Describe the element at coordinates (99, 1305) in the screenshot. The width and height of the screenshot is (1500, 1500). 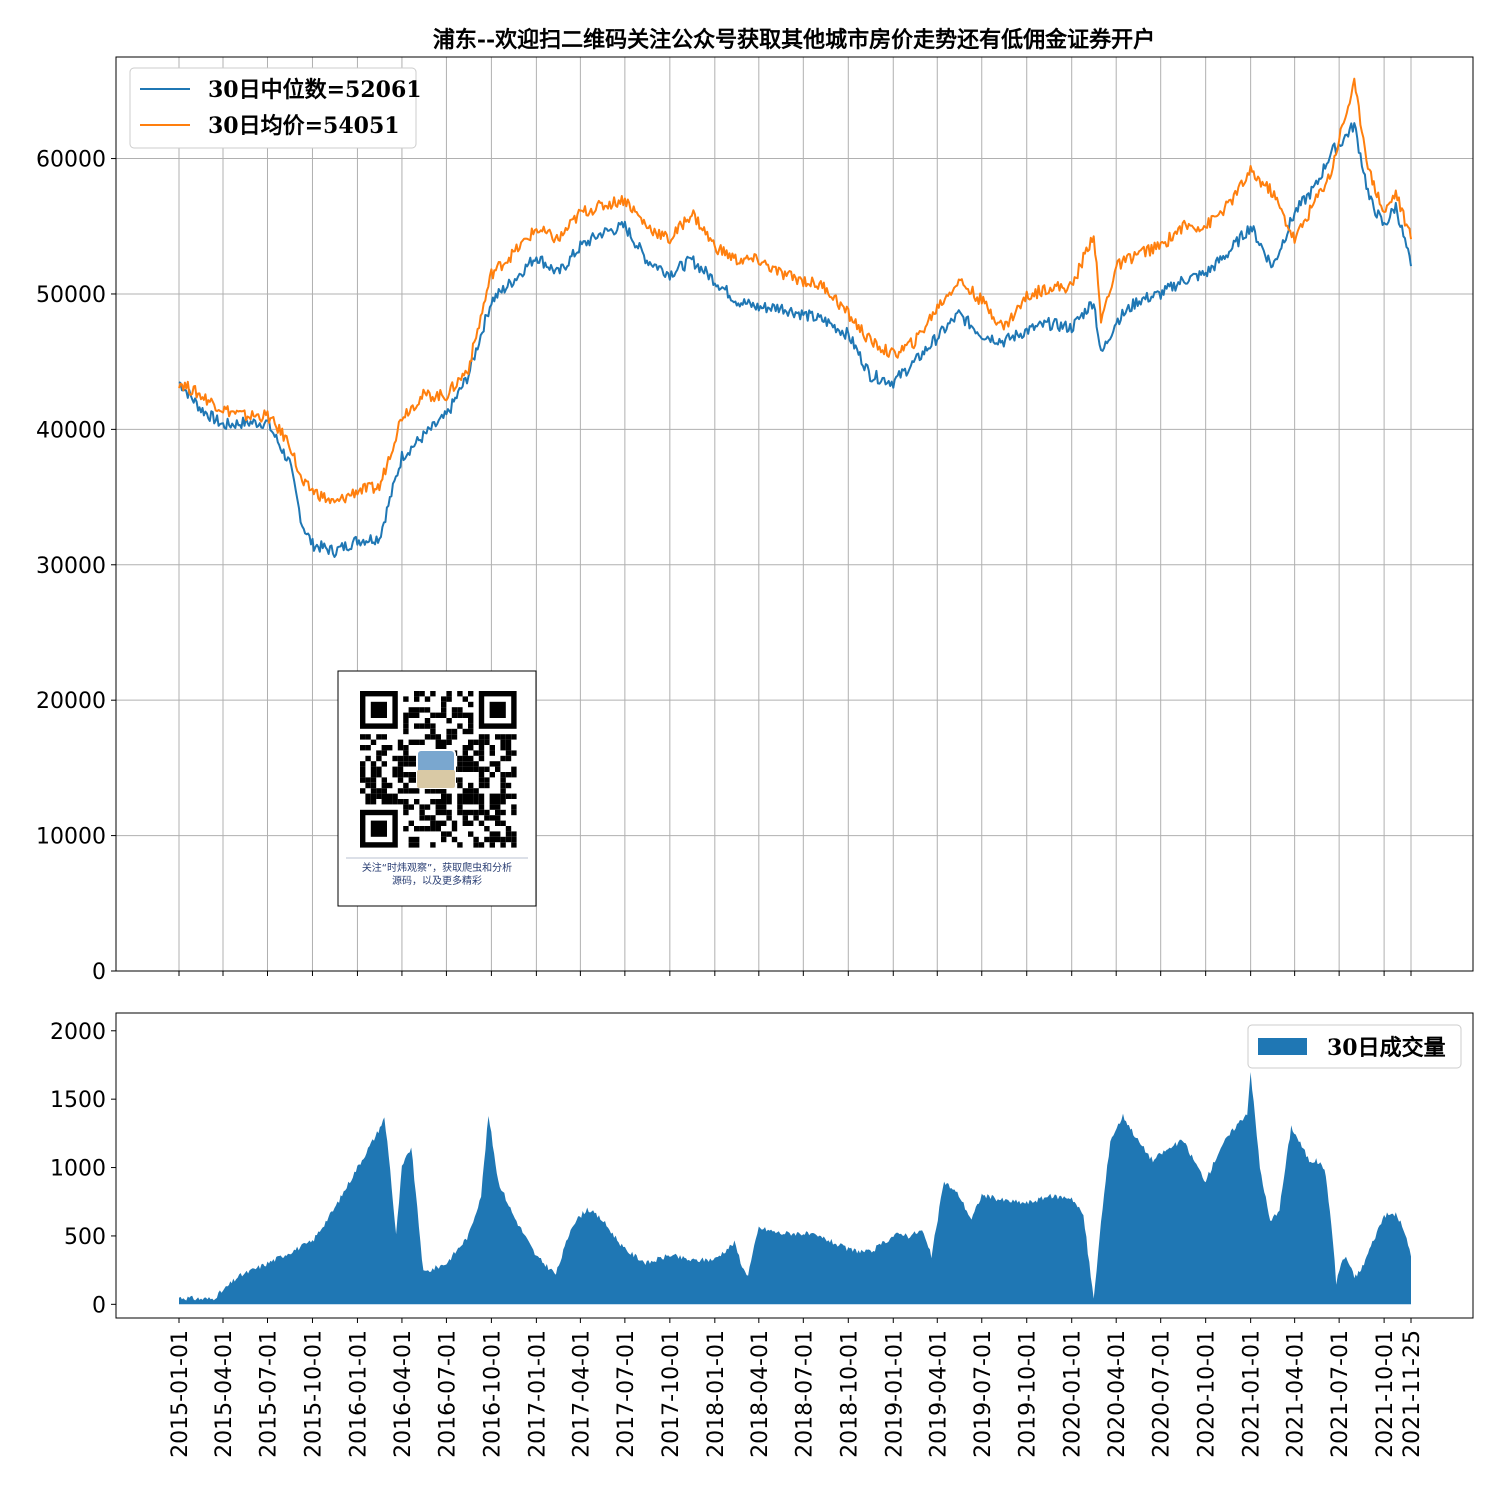
I see `volume-y-tick-label: 0` at that location.